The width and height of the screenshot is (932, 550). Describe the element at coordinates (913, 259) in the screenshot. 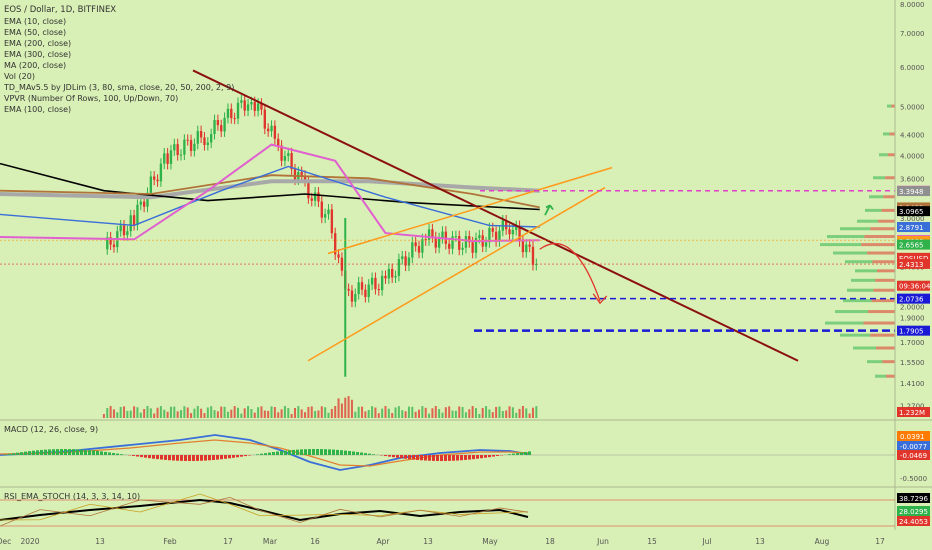

I see `price-tag-text: EOSUSD` at that location.